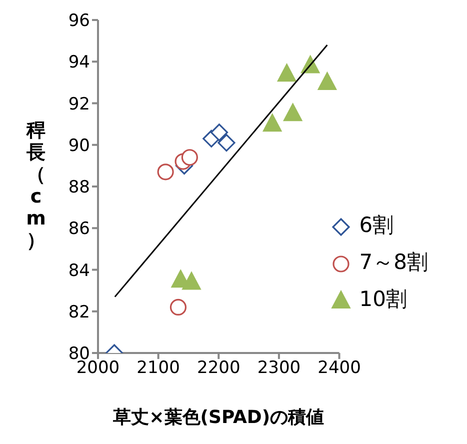 The image size is (467, 444). Describe the element at coordinates (339, 368) in the screenshot. I see `x-tick-label: 2400` at that location.